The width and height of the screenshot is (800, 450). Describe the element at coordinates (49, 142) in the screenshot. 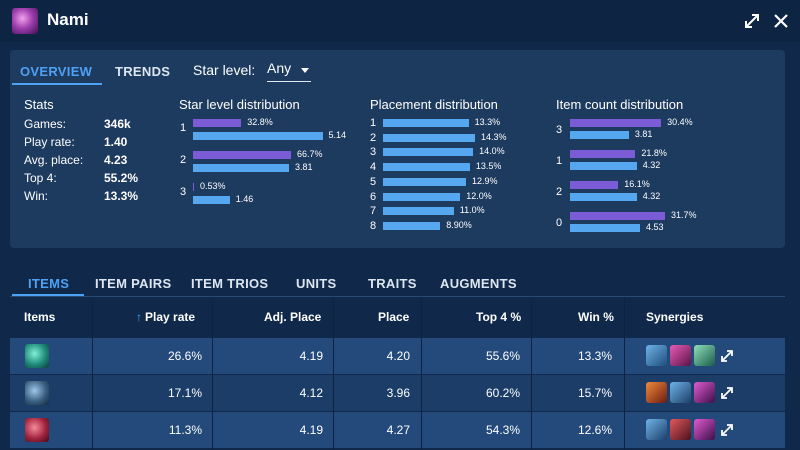

I see `stat-label: Play rate:` at that location.